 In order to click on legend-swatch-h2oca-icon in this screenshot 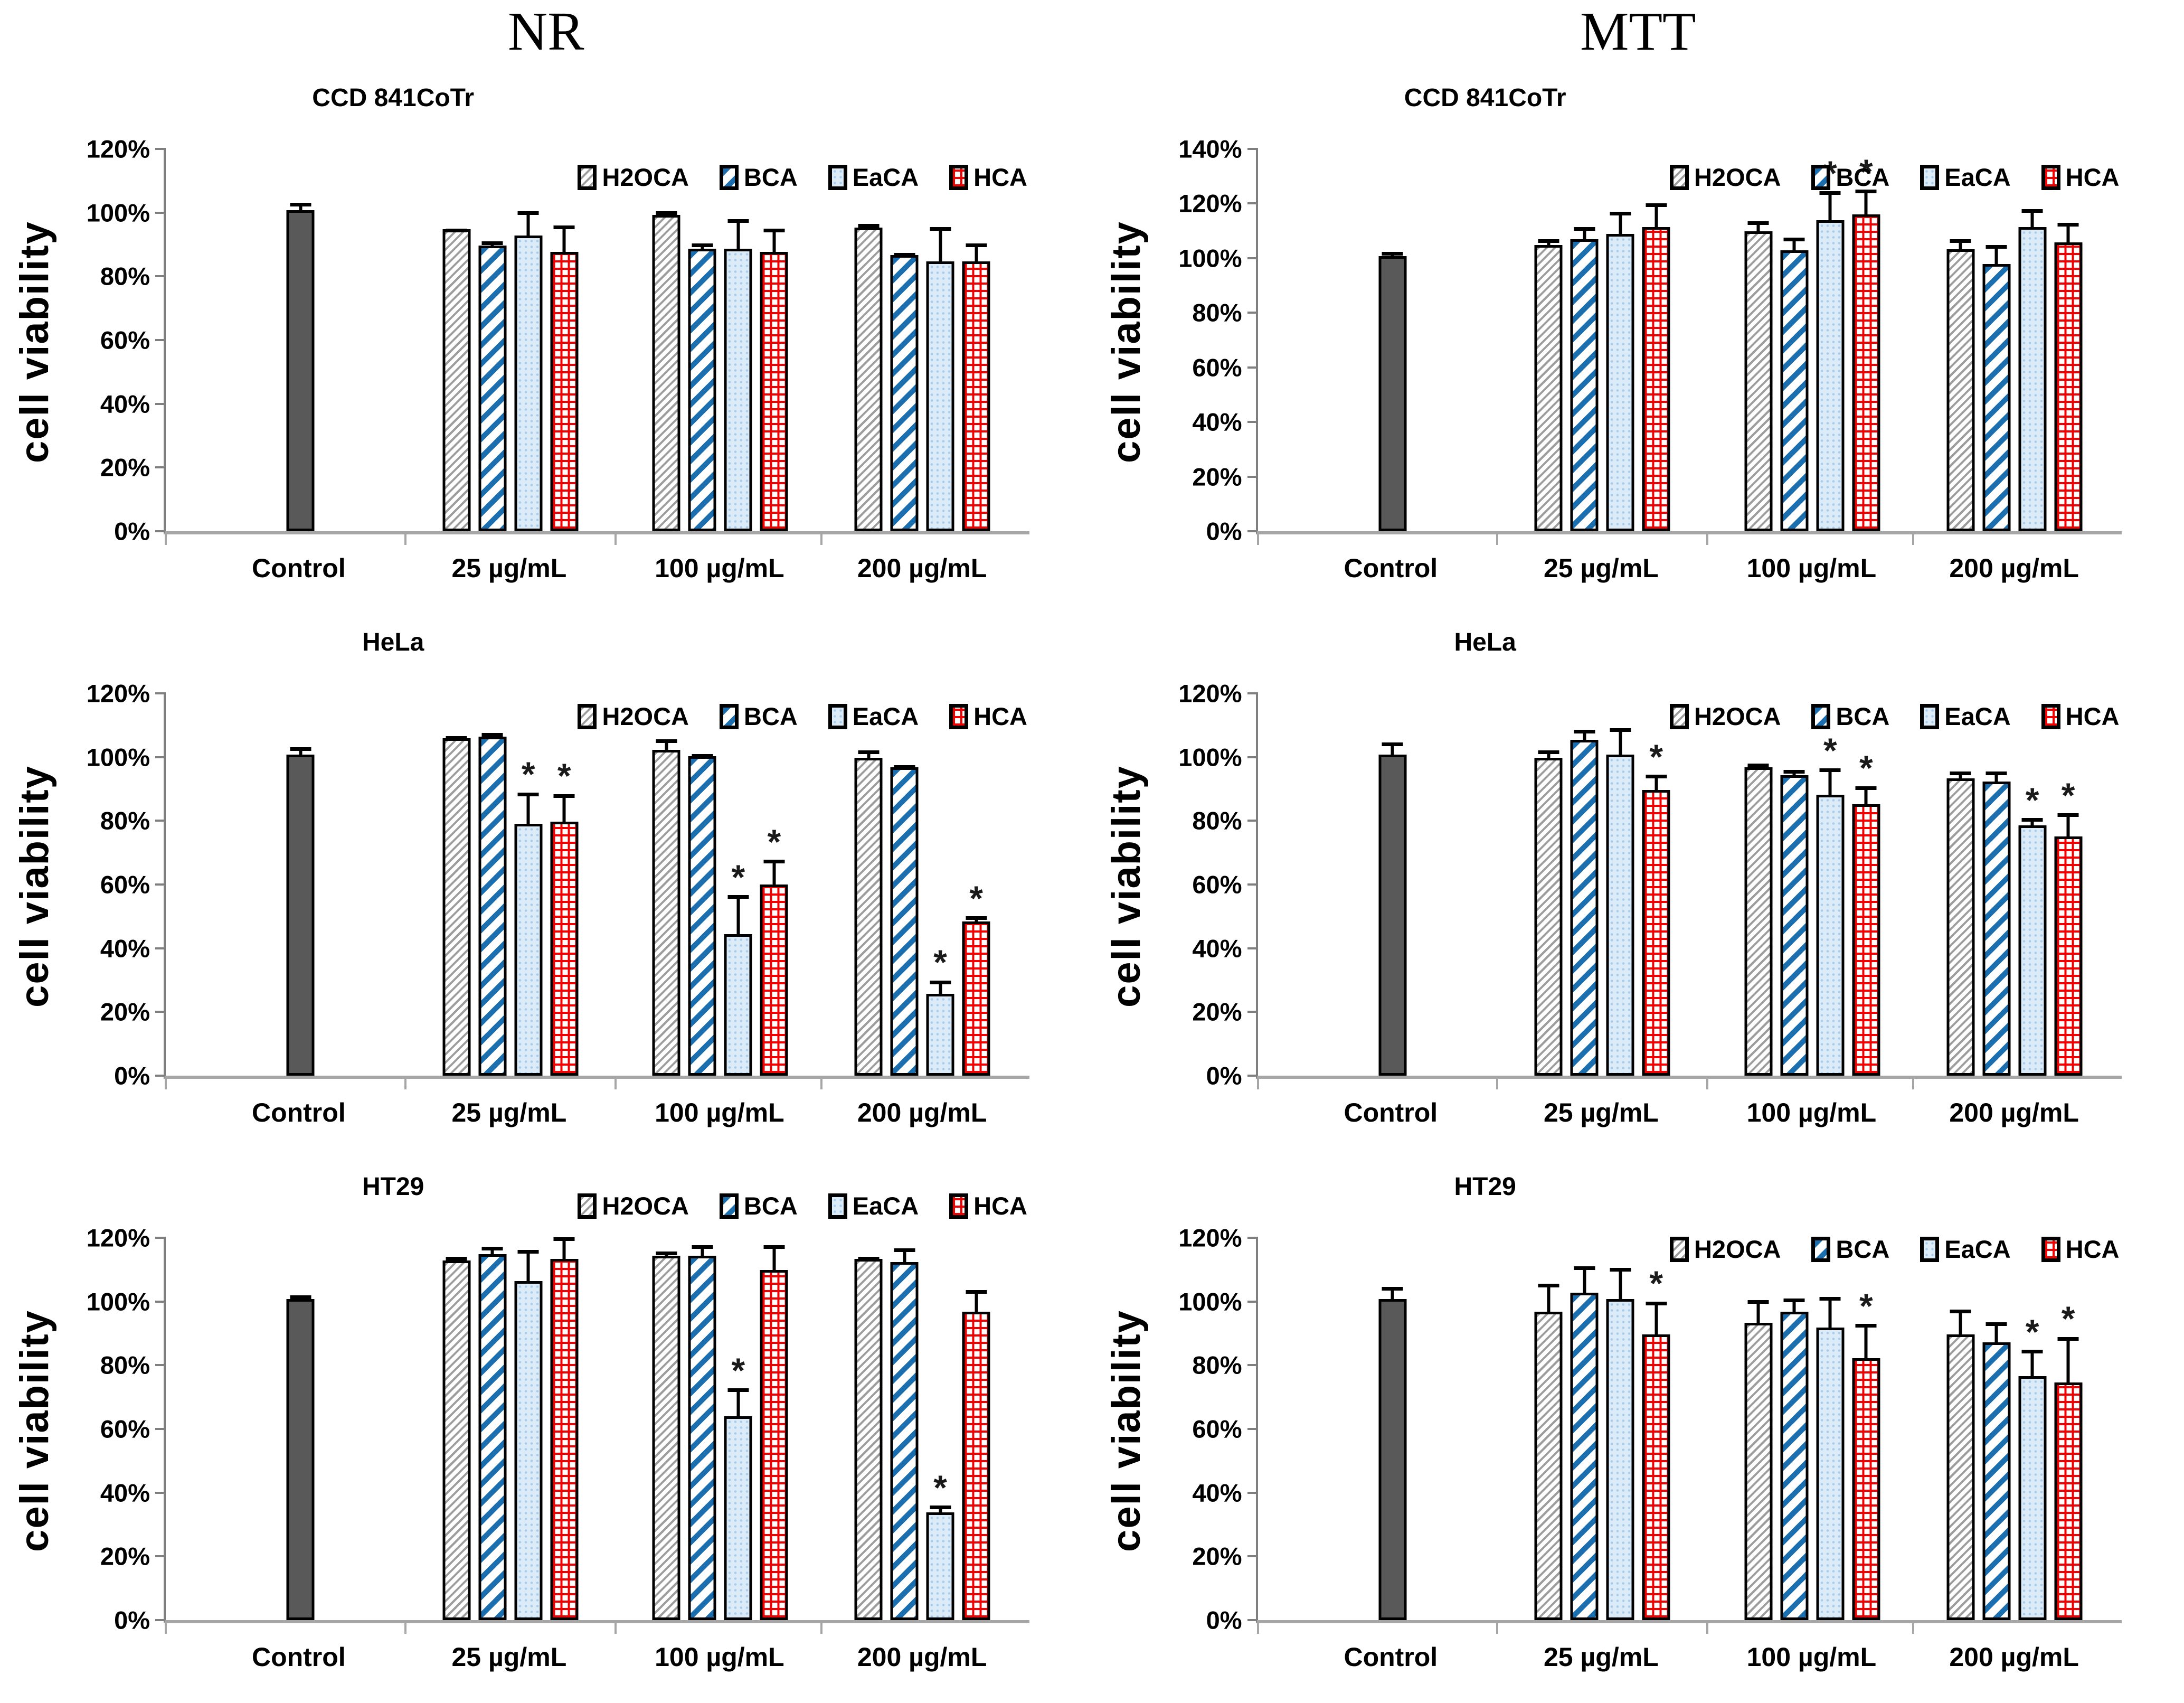, I will do `click(1679, 716)`.